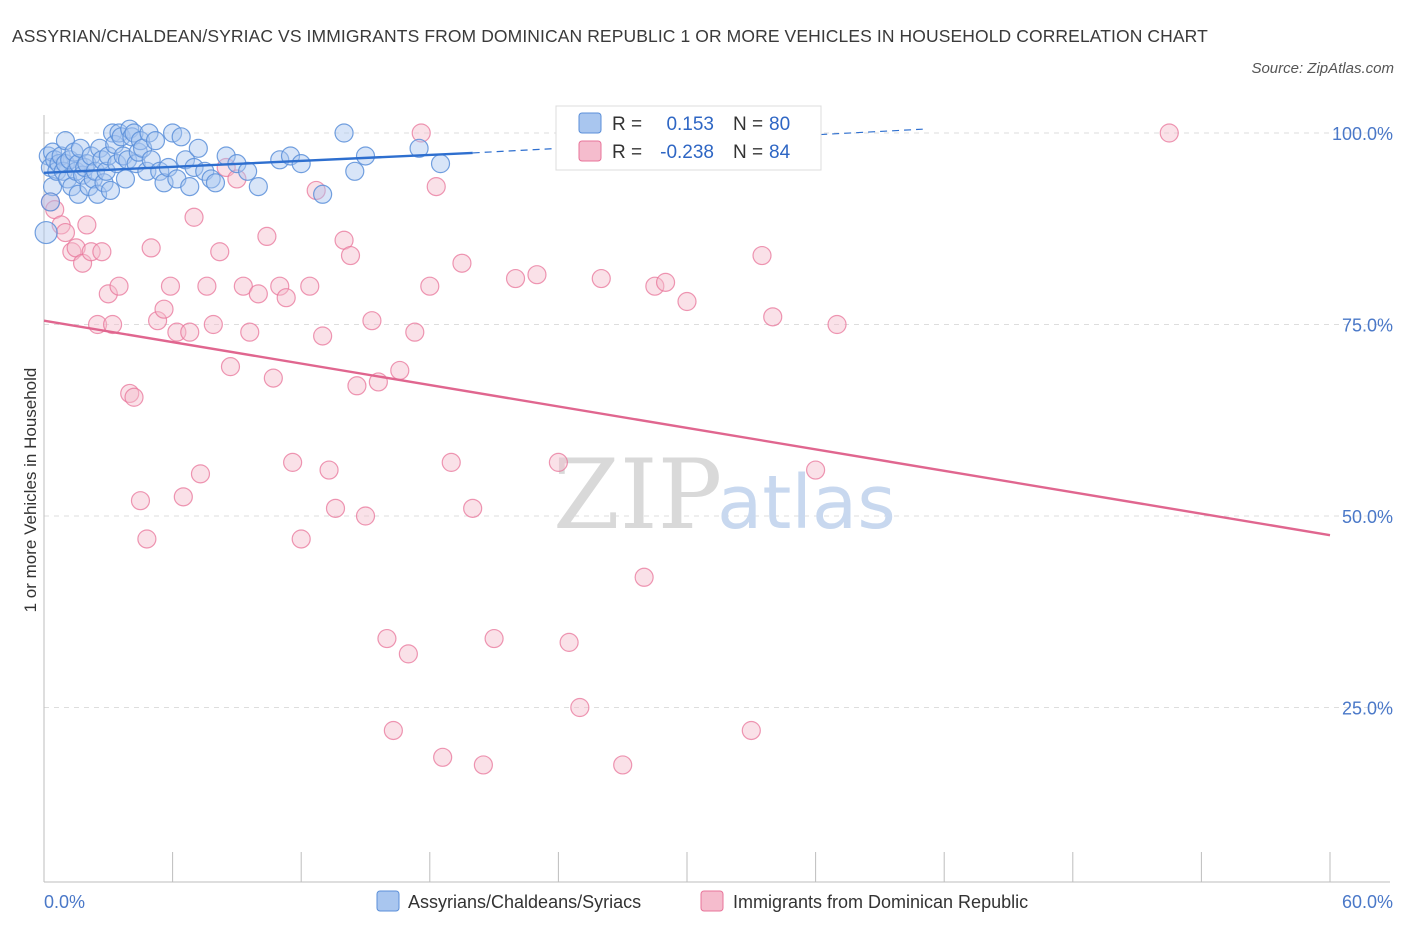  I want to click on trend-line-blue-extension, so click(697, 141).